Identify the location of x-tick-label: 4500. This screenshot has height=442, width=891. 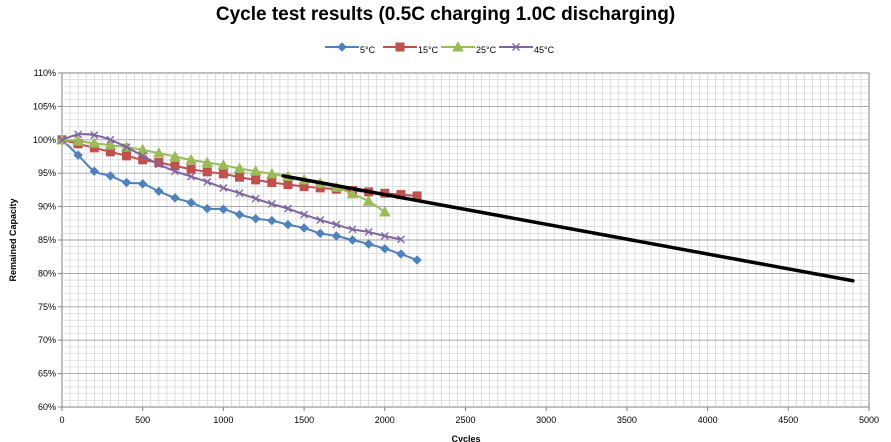
(788, 420).